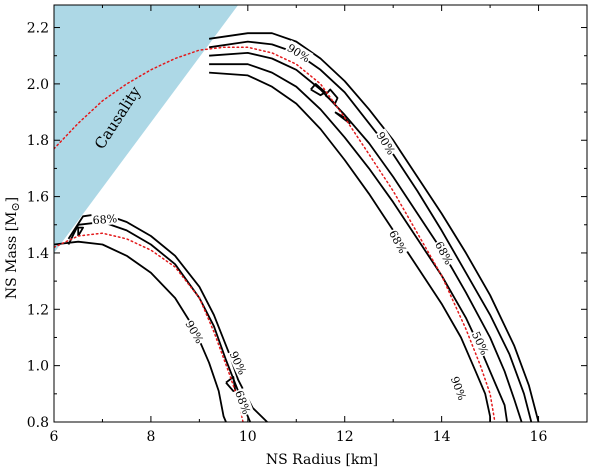 The width and height of the screenshot is (600, 470). I want to click on y-tick-label: 2.2, so click(38, 29).